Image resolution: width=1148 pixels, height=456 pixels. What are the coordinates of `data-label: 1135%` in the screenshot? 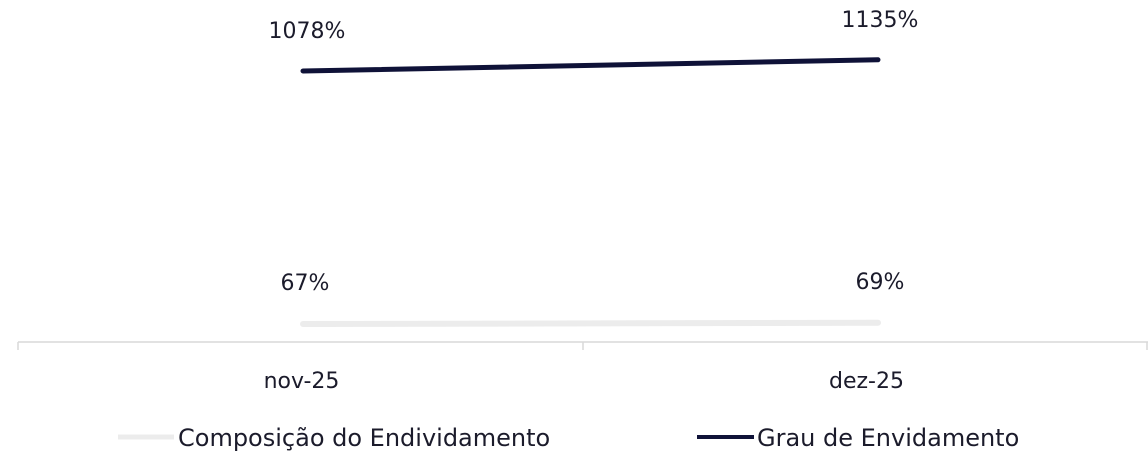 It's located at (880, 20).